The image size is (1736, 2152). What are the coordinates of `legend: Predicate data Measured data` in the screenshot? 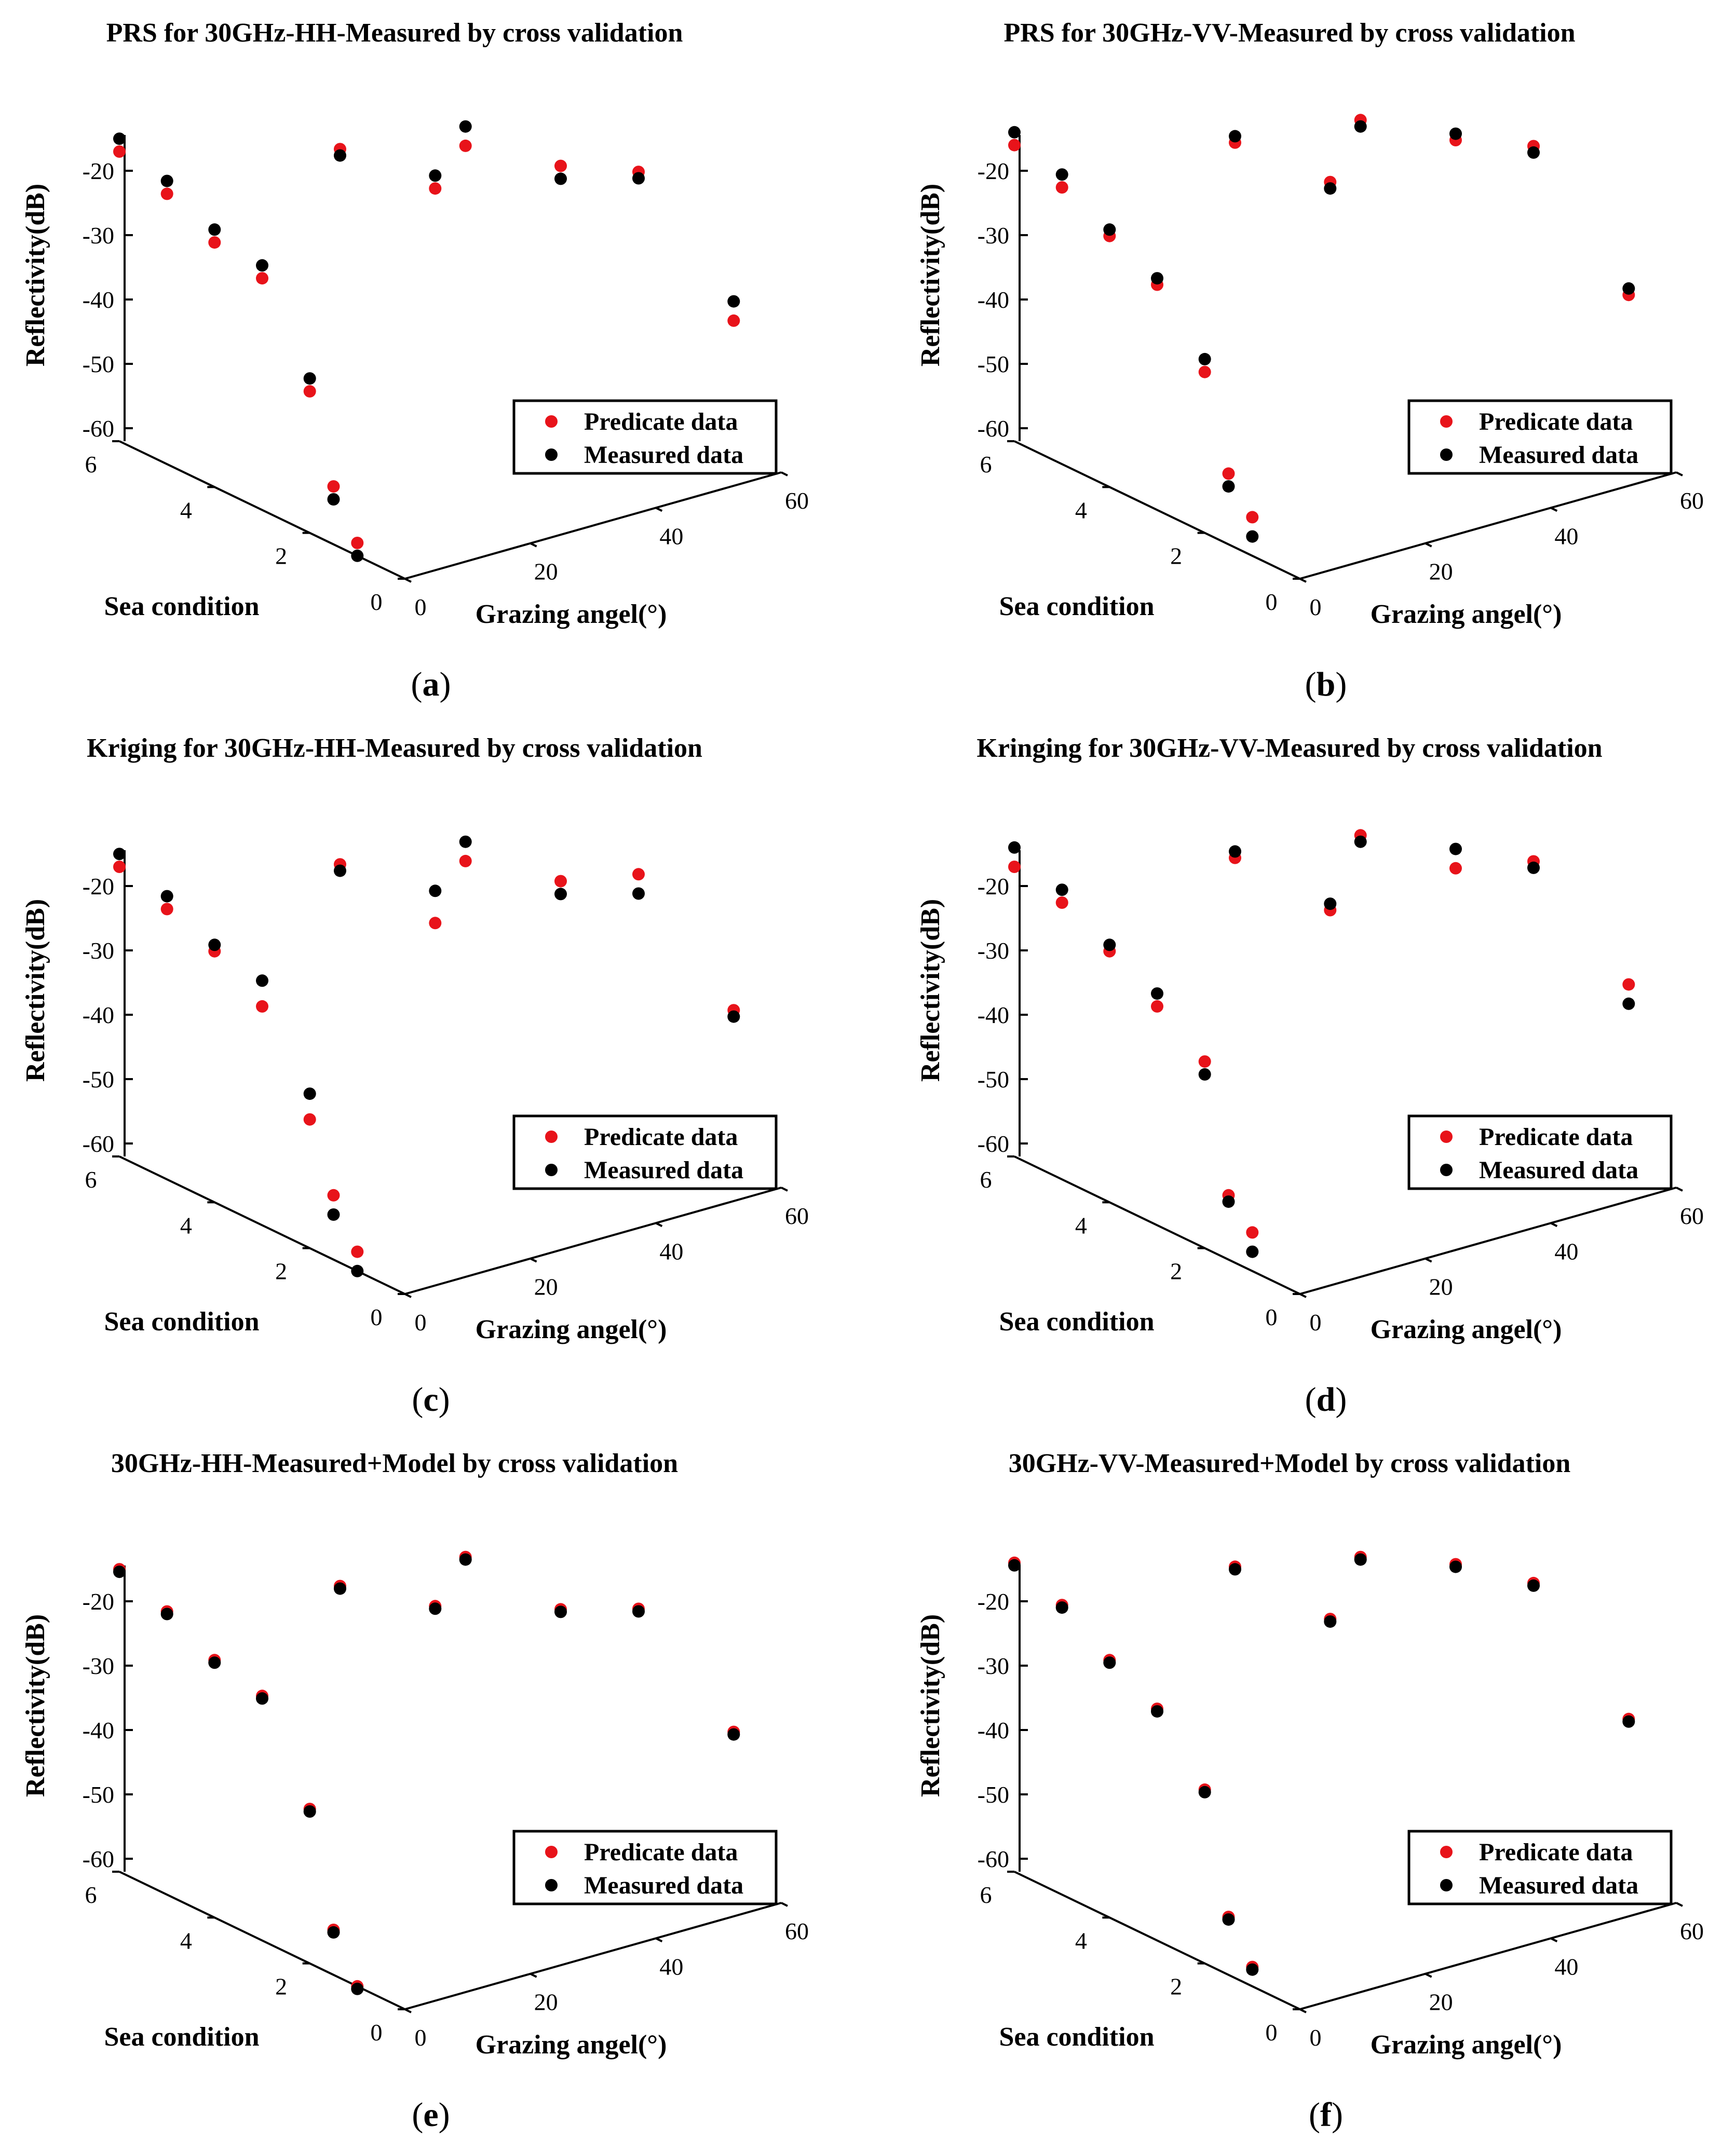 It's located at (645, 1152).